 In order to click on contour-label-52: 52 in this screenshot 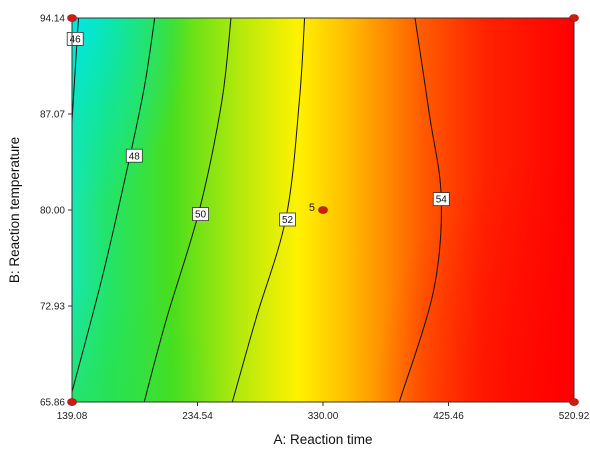, I will do `click(288, 220)`.